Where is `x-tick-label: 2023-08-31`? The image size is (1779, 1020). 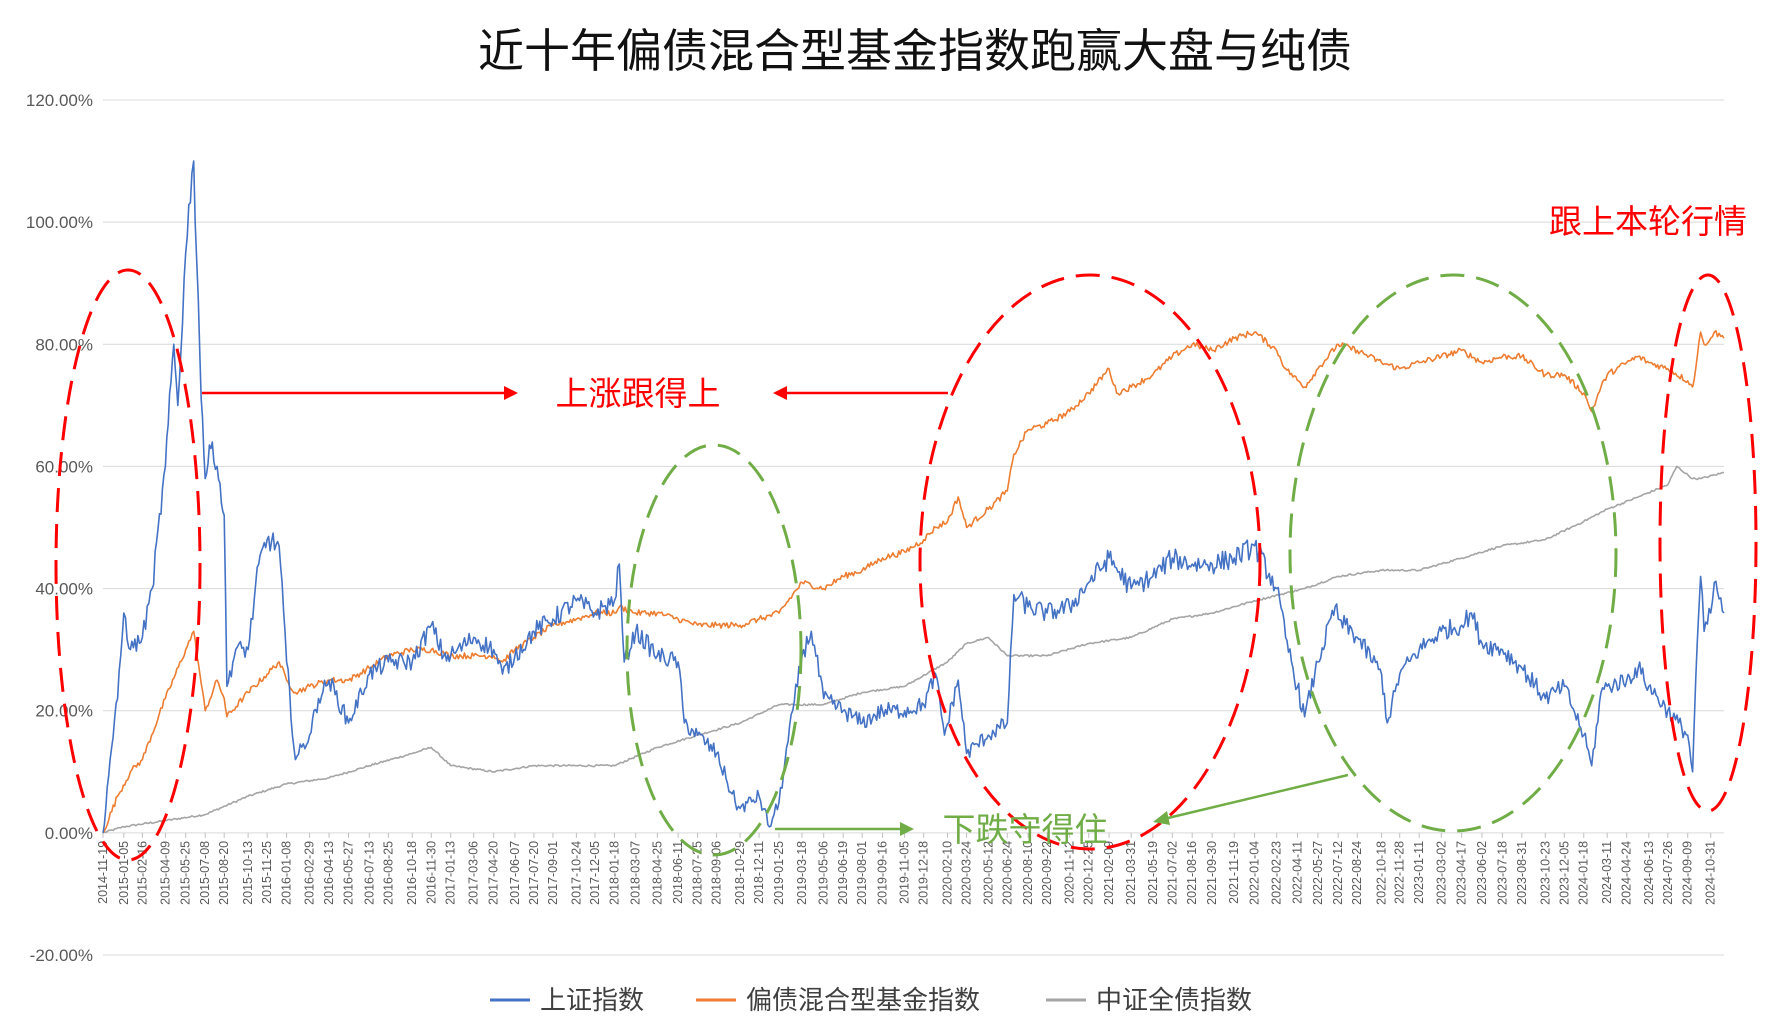
x-tick-label: 2023-08-31 is located at coordinates (1522, 873).